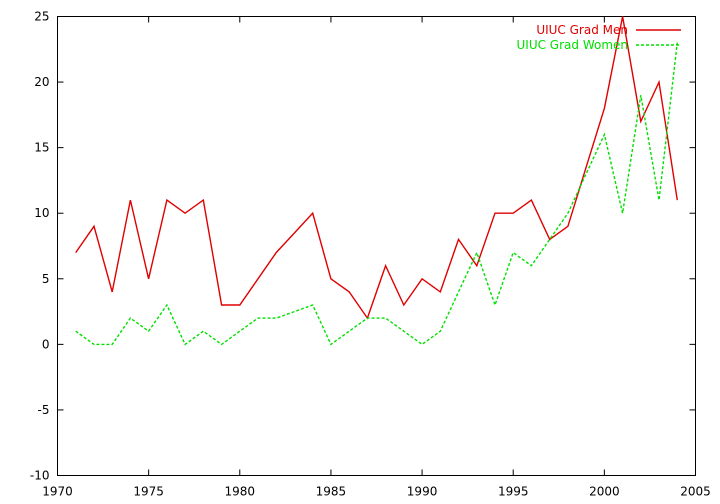 This screenshot has height=504, width=720. What do you see at coordinates (240, 492) in the screenshot?
I see `x-tick-label: 1980` at bounding box center [240, 492].